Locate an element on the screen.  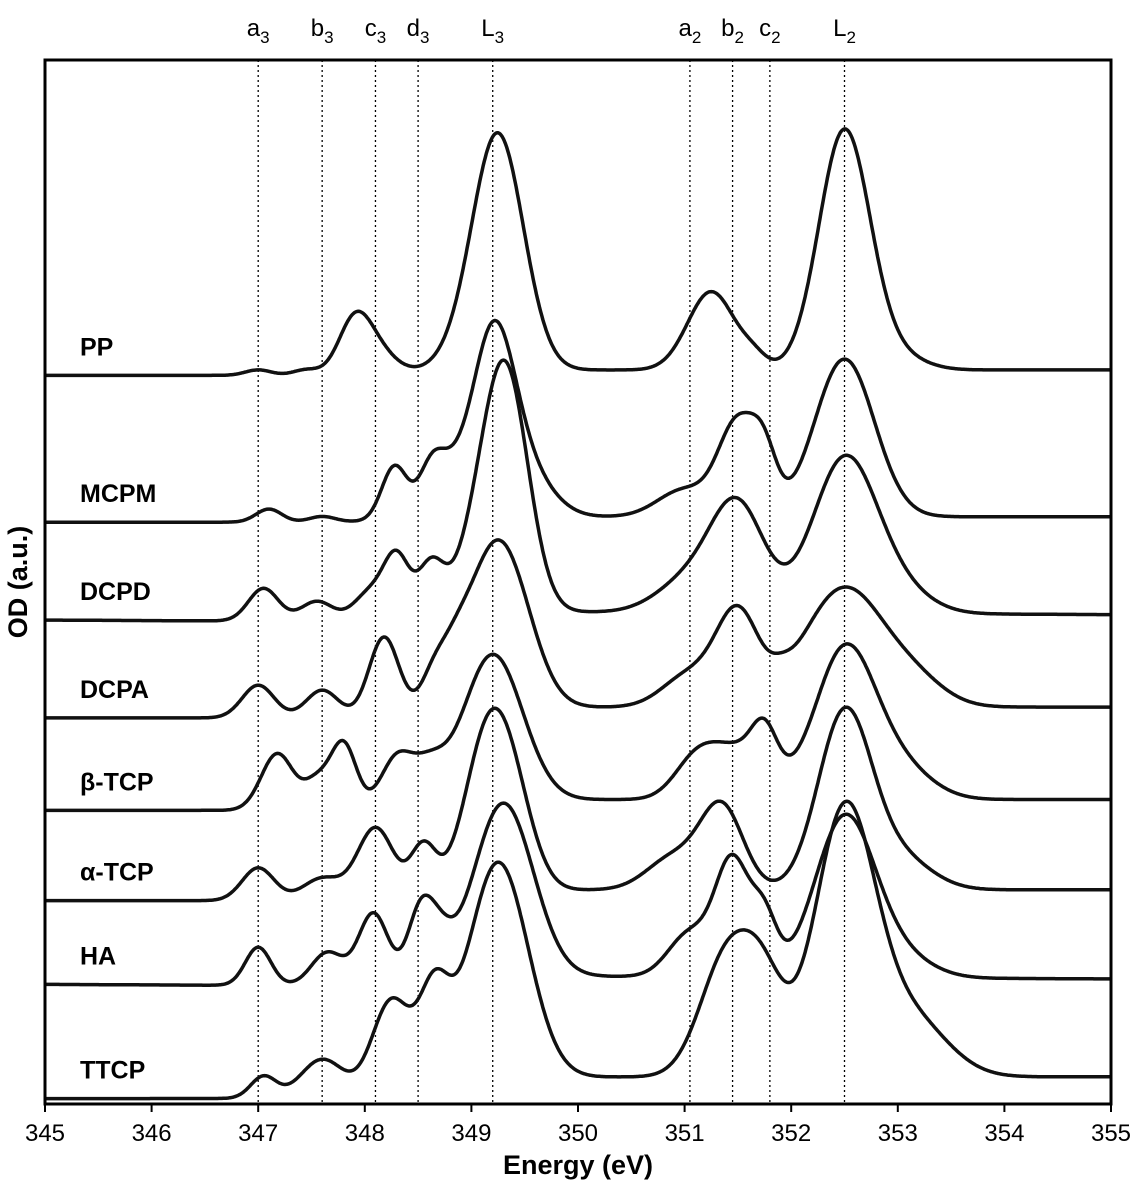
series-label: TTCP is located at coordinates (112, 1071).